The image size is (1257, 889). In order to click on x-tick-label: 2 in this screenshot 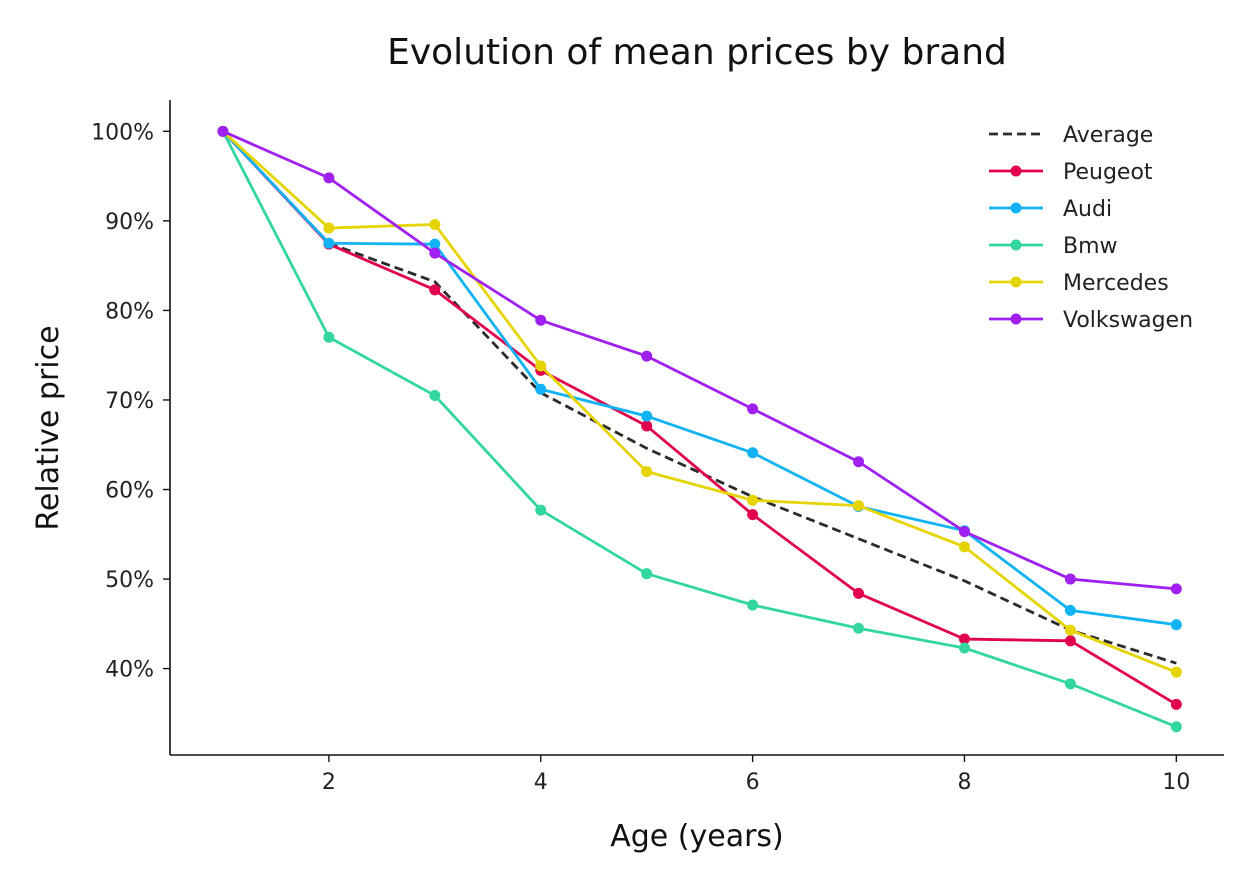, I will do `click(329, 782)`.